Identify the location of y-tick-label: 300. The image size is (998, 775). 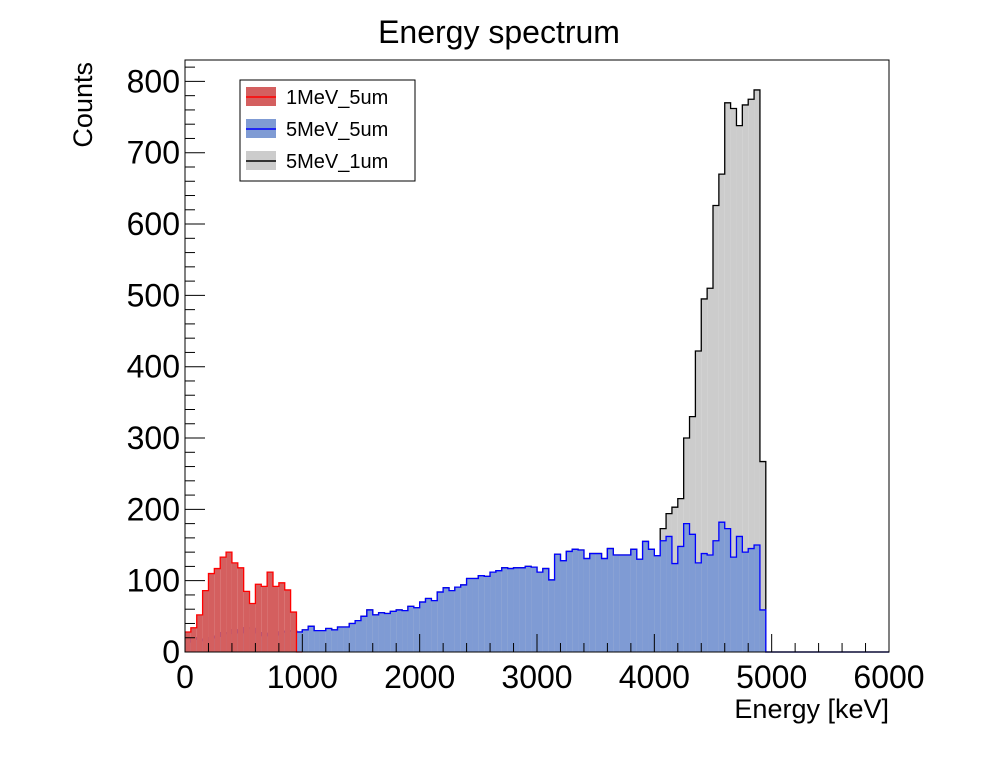
(153, 438).